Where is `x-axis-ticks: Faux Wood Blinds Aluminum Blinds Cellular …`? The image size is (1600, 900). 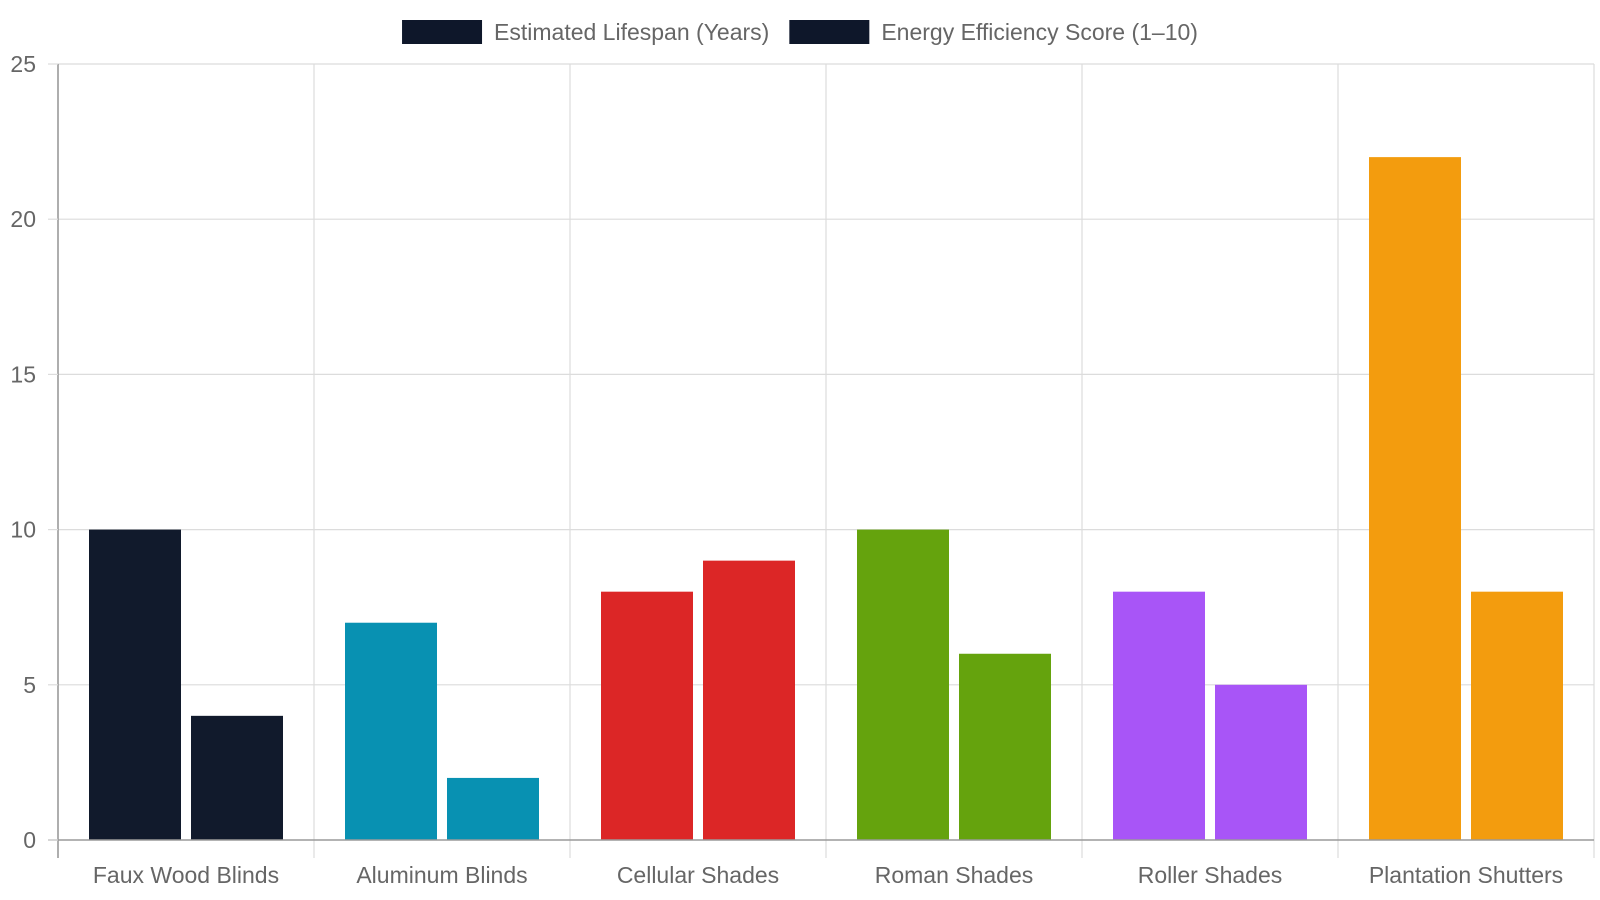 x-axis-ticks: Faux Wood Blinds Aluminum Blinds Cellular … is located at coordinates (828, 875).